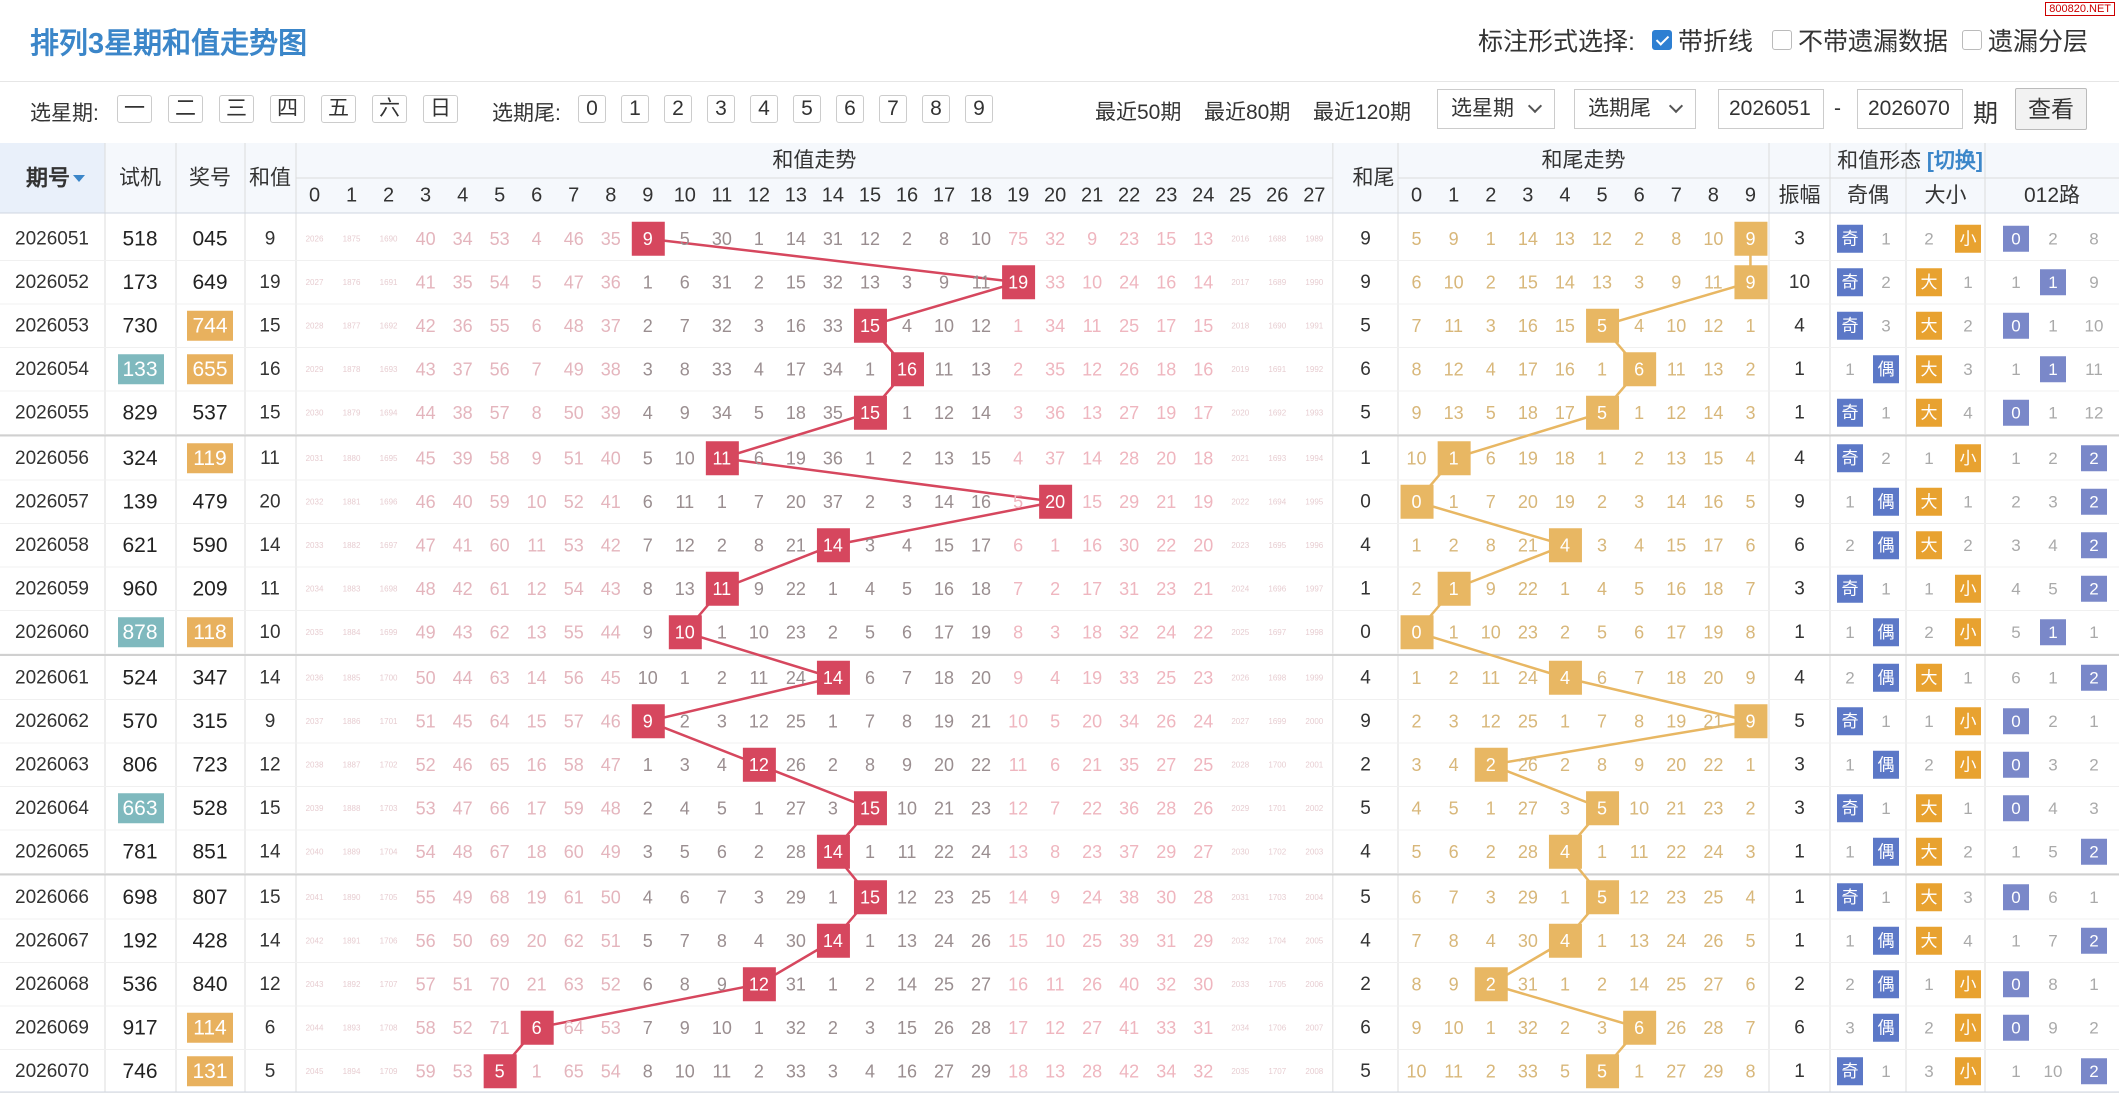 The height and width of the screenshot is (1099, 2119). What do you see at coordinates (1910, 109) in the screenshot?
I see `to-issue-input: 2026070` at bounding box center [1910, 109].